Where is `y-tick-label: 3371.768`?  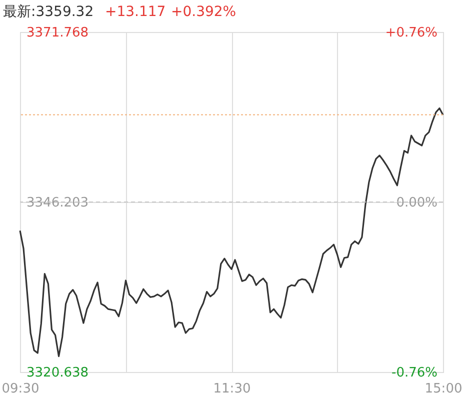
y-tick-label: 3371.768 is located at coordinates (57, 33).